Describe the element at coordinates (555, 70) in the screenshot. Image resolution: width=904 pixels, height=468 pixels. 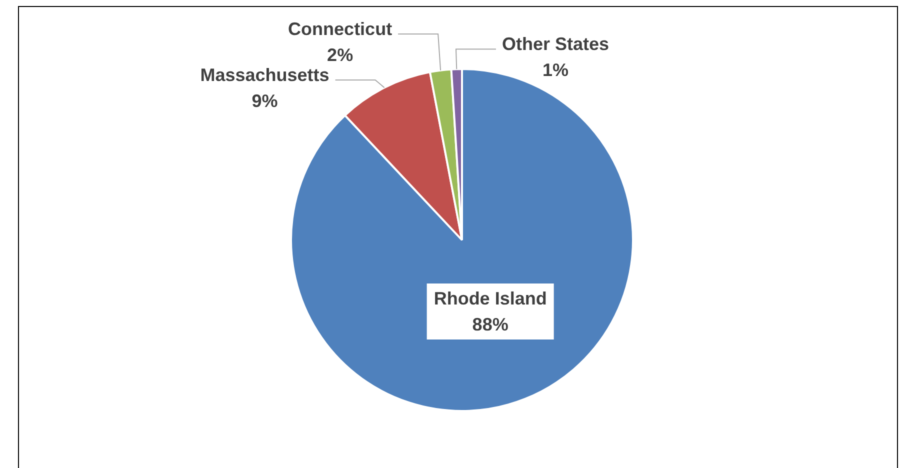
I see `data-label: 1%` at that location.